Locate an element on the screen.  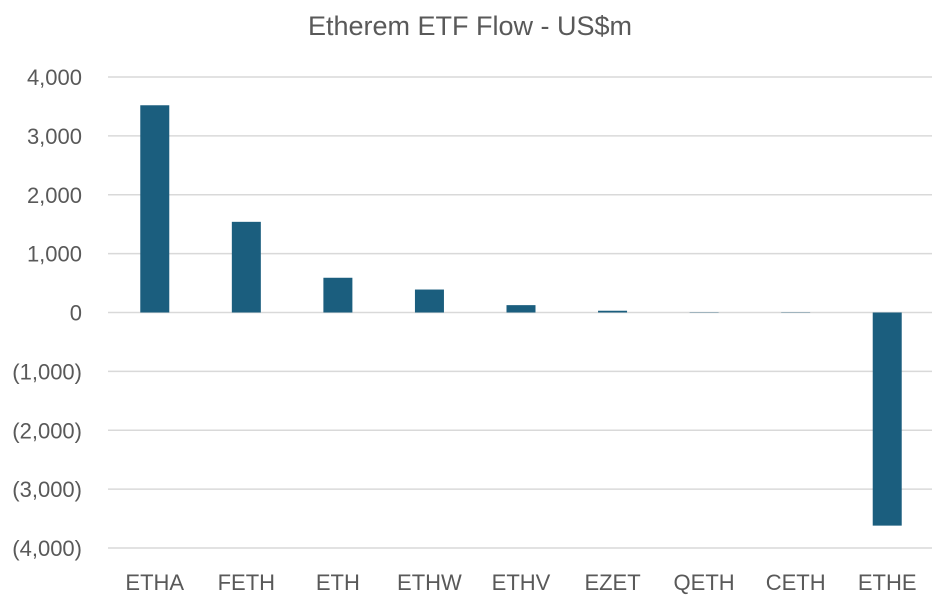
y-tick-label: 4,000 is located at coordinates (54, 77).